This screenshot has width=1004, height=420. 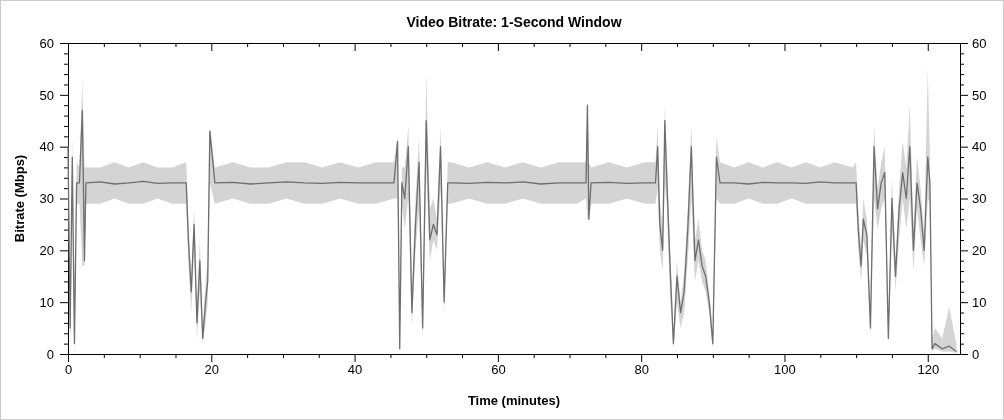 What do you see at coordinates (68, 370) in the screenshot?
I see `x-tick-label: 0` at bounding box center [68, 370].